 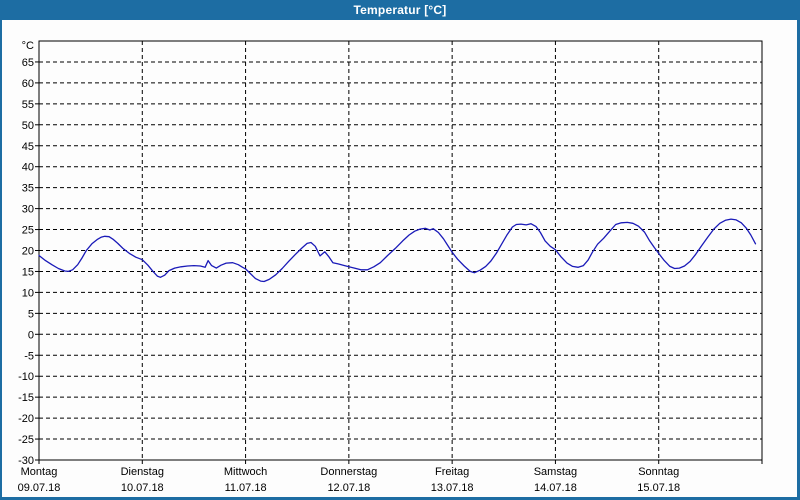 What do you see at coordinates (142, 472) in the screenshot?
I see `x-day-name-label: Dienstag` at bounding box center [142, 472].